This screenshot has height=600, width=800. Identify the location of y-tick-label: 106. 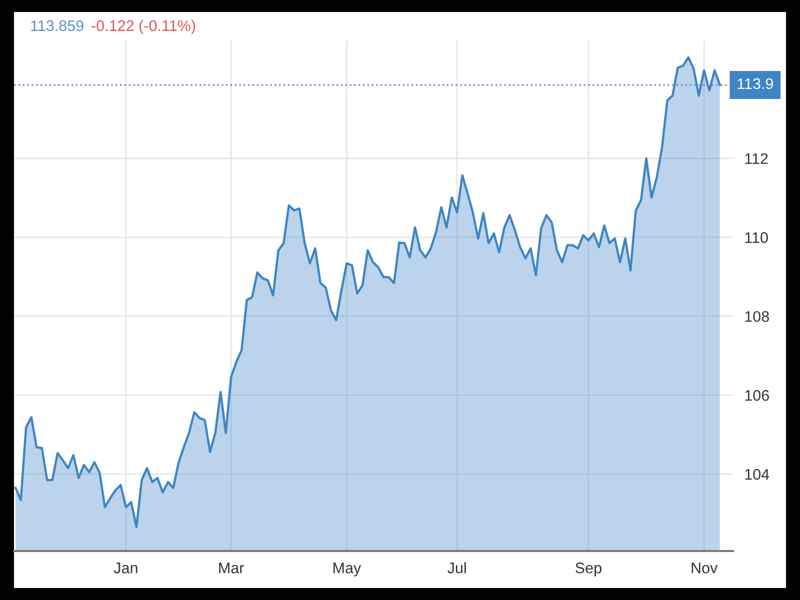
(757, 395).